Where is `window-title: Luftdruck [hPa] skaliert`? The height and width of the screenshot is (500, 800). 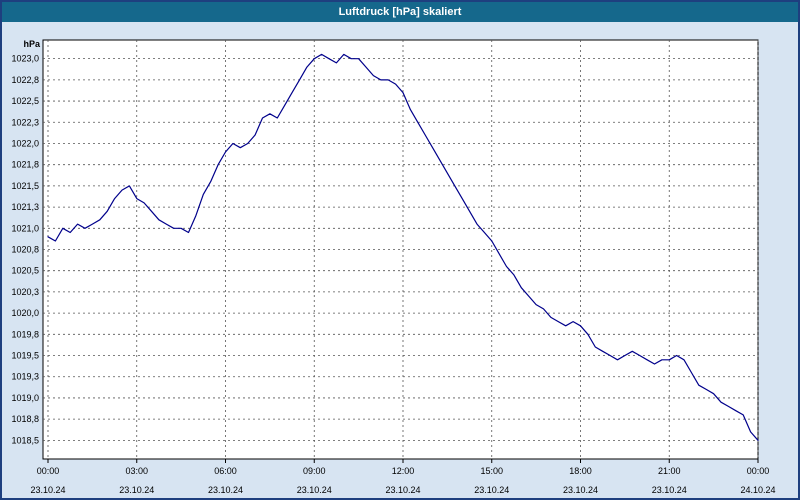 window-title: Luftdruck [hPa] skaliert is located at coordinates (400, 12).